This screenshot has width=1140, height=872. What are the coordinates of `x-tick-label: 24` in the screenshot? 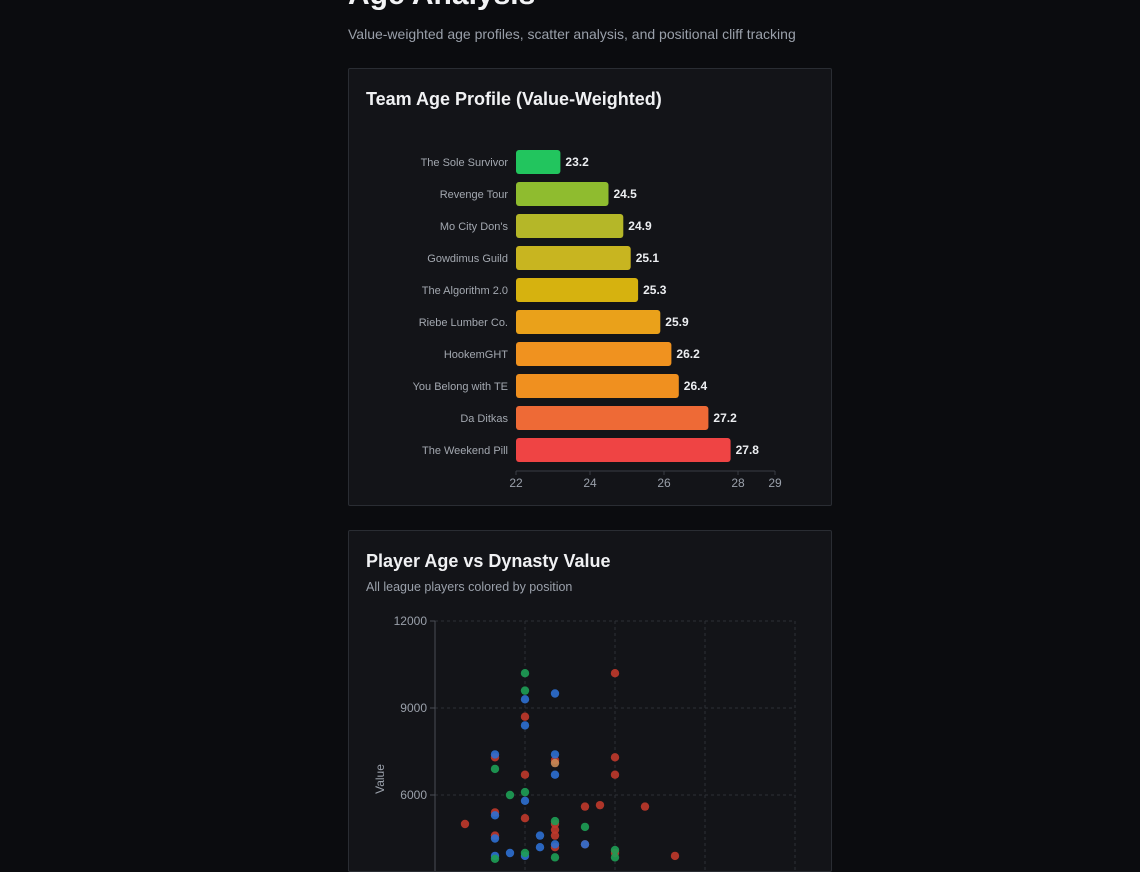 It's located at (590, 483).